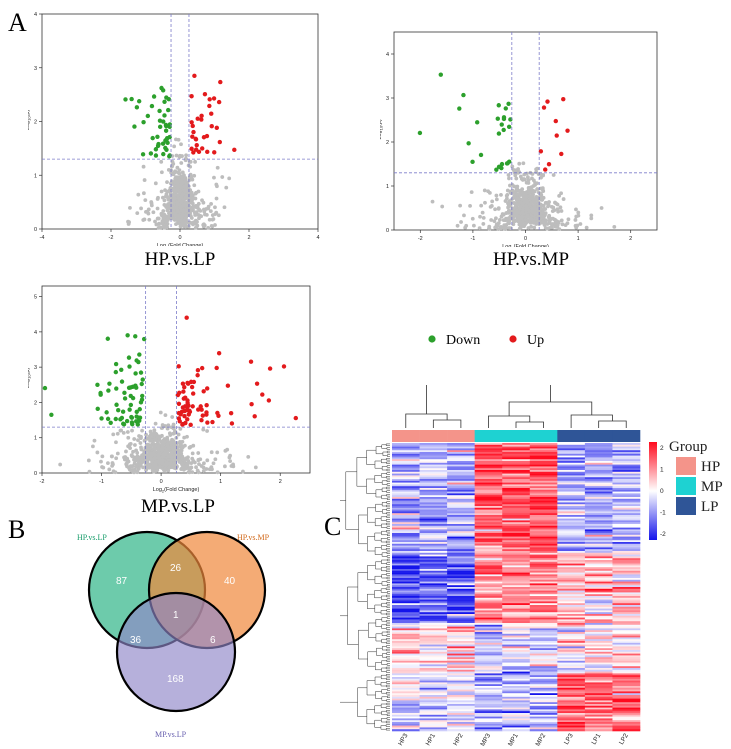  I want to click on y-tick-label: 4, so click(35, 333).